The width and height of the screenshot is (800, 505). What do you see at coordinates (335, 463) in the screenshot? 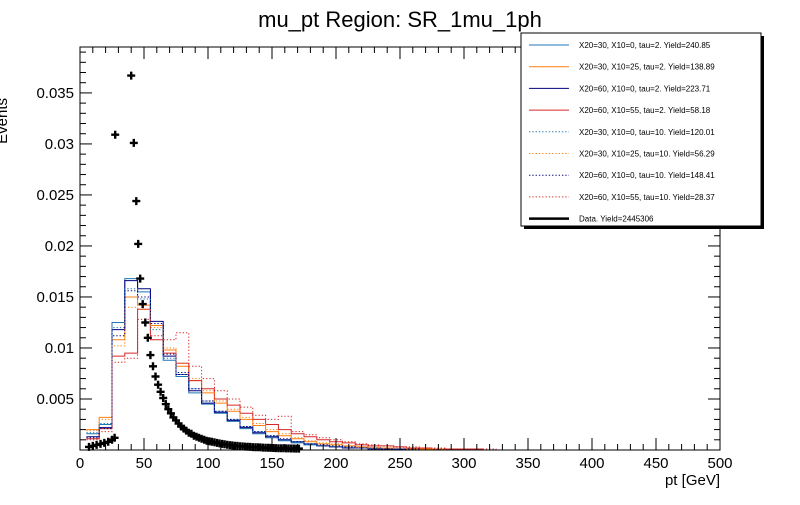
I see `x-tick-label: 200` at bounding box center [335, 463].